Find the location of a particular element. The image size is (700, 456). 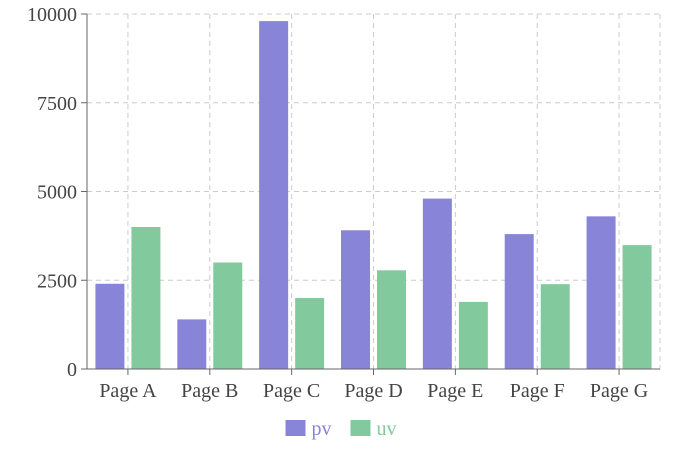

x-tick-label: Page E is located at coordinates (455, 391).